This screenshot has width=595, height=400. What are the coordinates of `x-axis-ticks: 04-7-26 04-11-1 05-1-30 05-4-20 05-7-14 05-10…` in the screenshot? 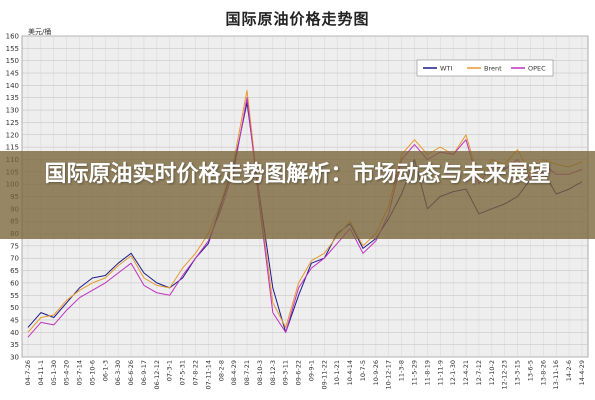 It's located at (305, 375).